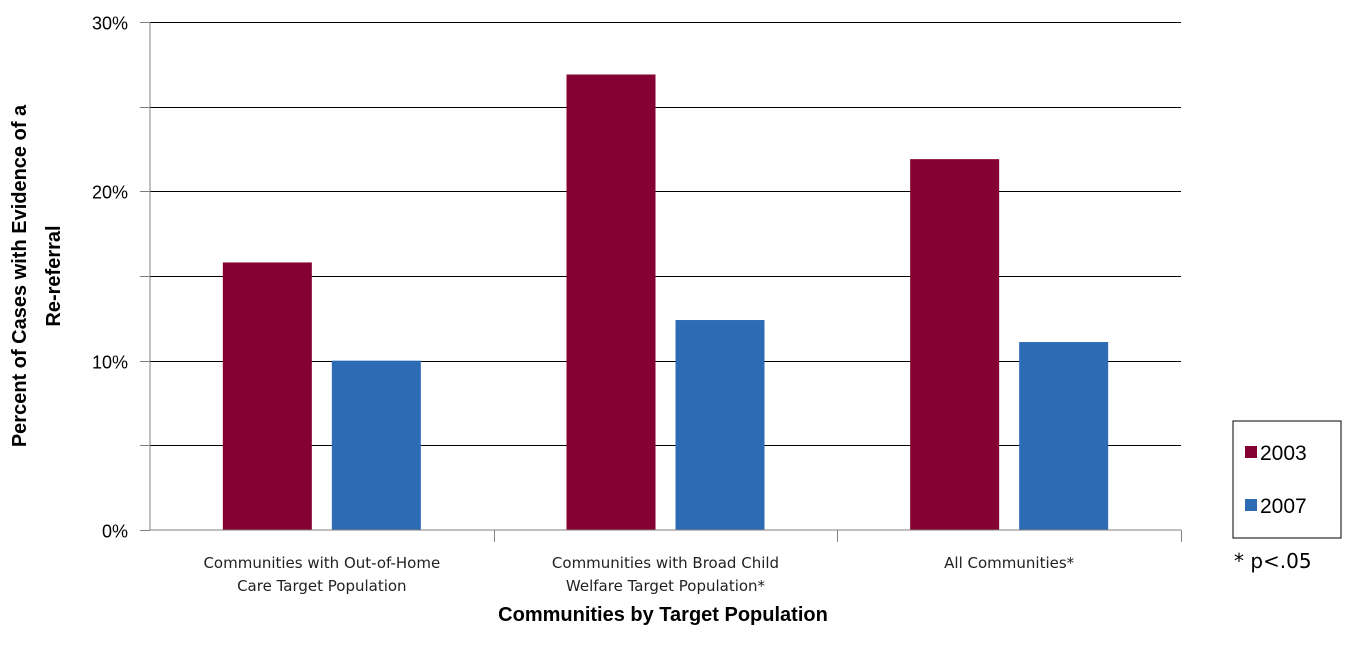 This screenshot has height=660, width=1347. I want to click on x-category-label: Communities with Out-of-Home, so click(321, 563).